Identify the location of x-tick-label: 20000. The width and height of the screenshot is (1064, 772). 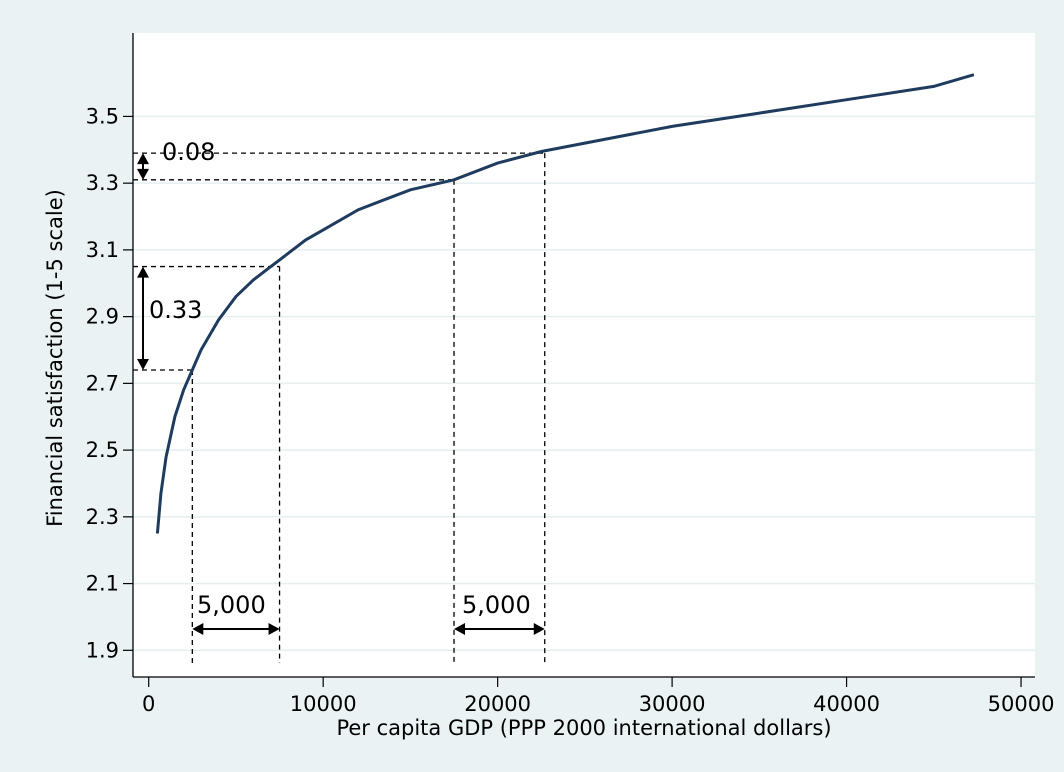
(497, 704).